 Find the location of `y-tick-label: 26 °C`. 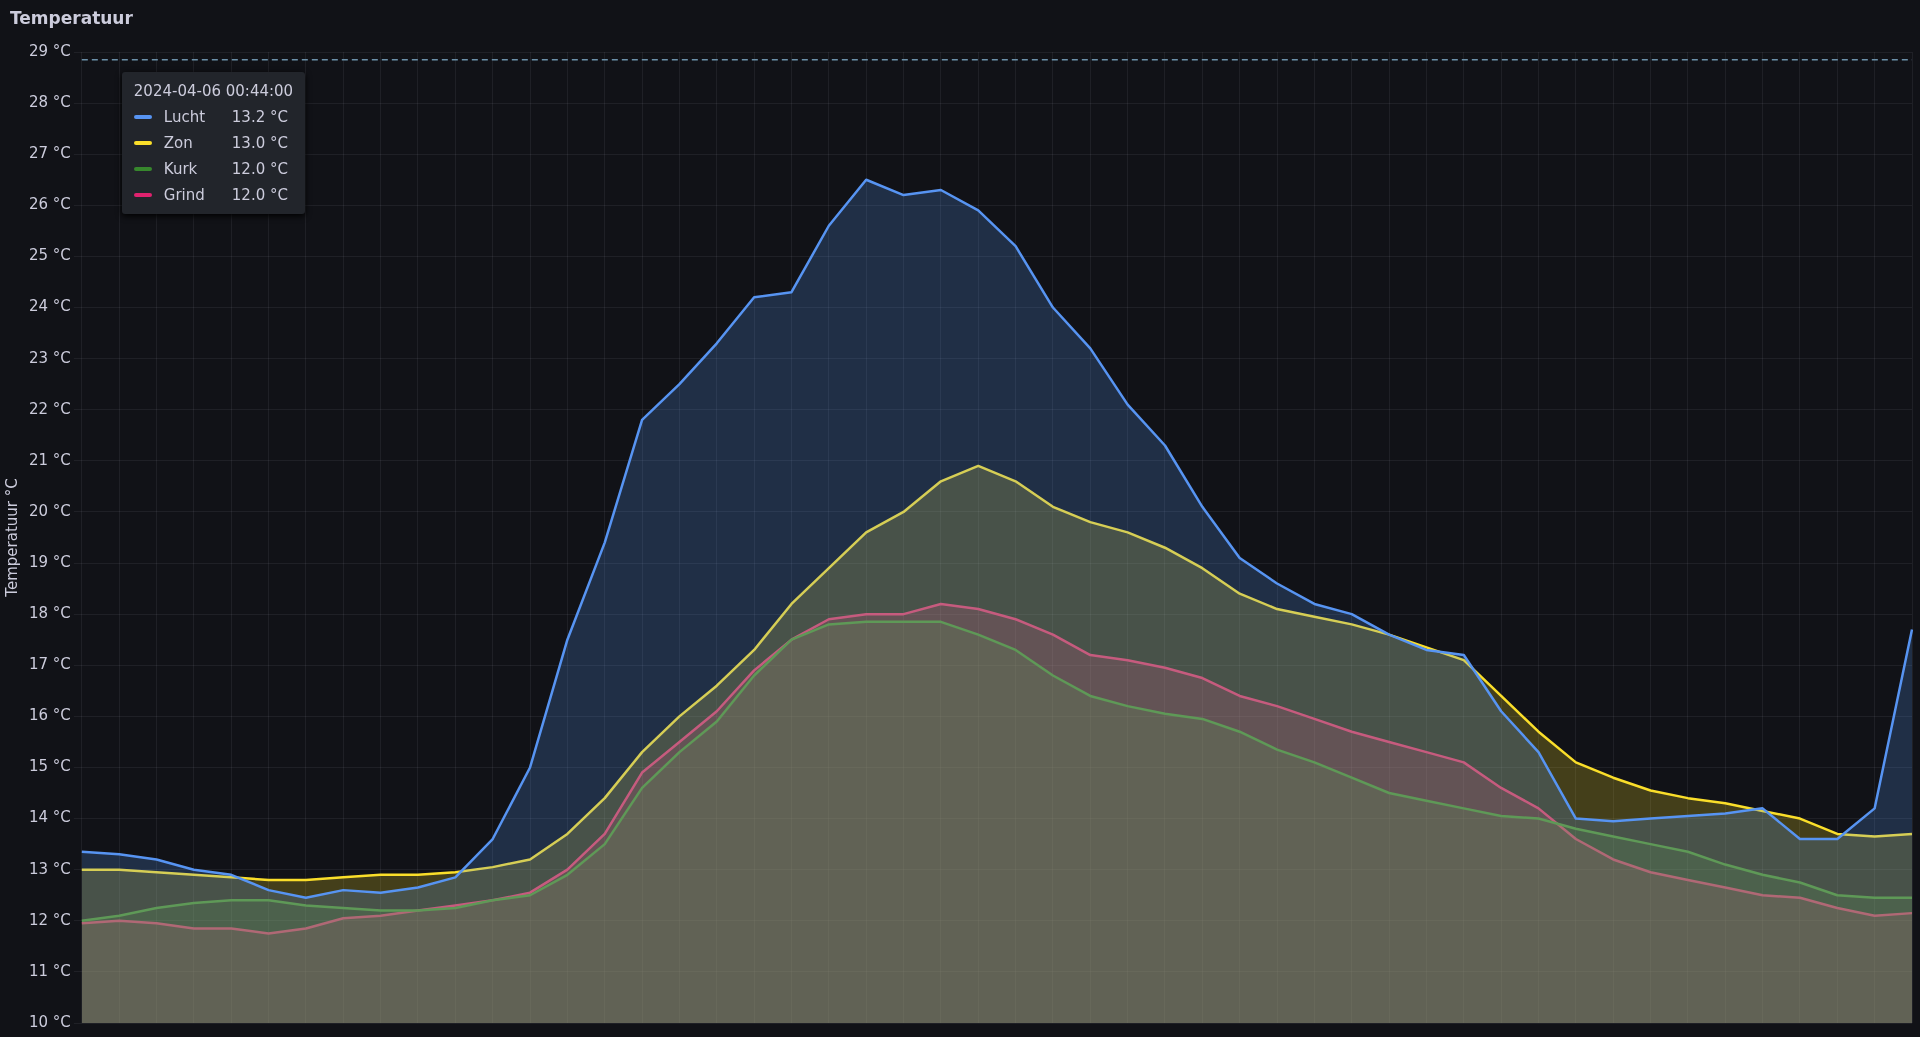

y-tick-label: 26 °C is located at coordinates (49, 204).